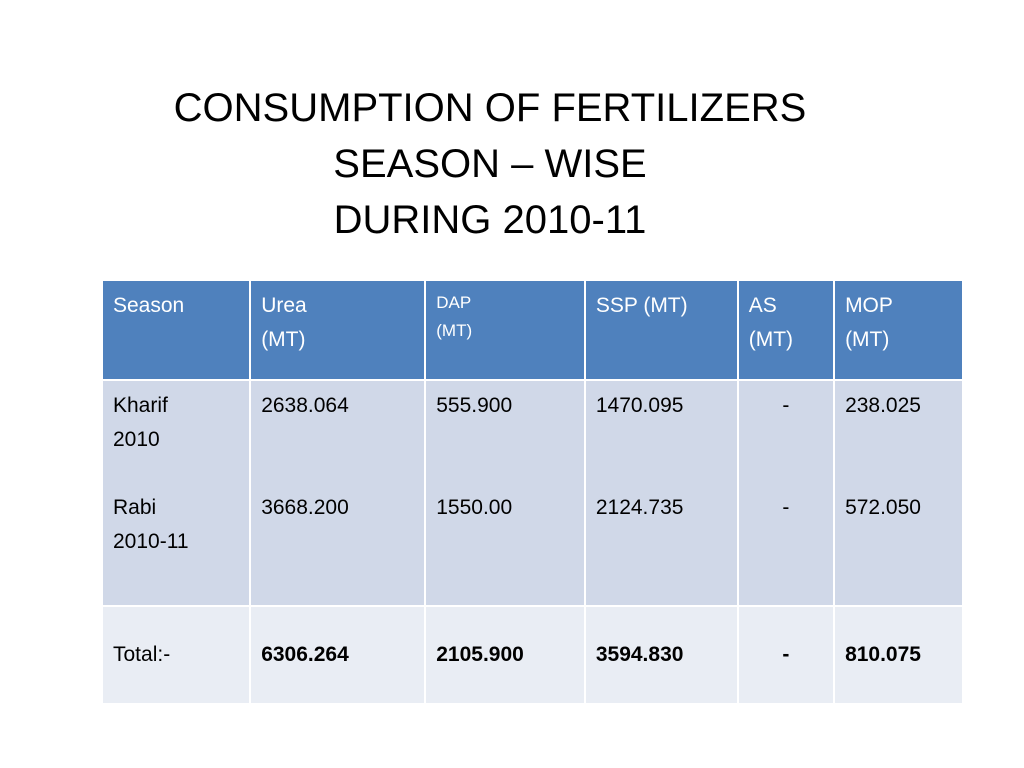 The height and width of the screenshot is (768, 1024). What do you see at coordinates (338, 330) in the screenshot?
I see `header-urea: Urea (MT)` at bounding box center [338, 330].